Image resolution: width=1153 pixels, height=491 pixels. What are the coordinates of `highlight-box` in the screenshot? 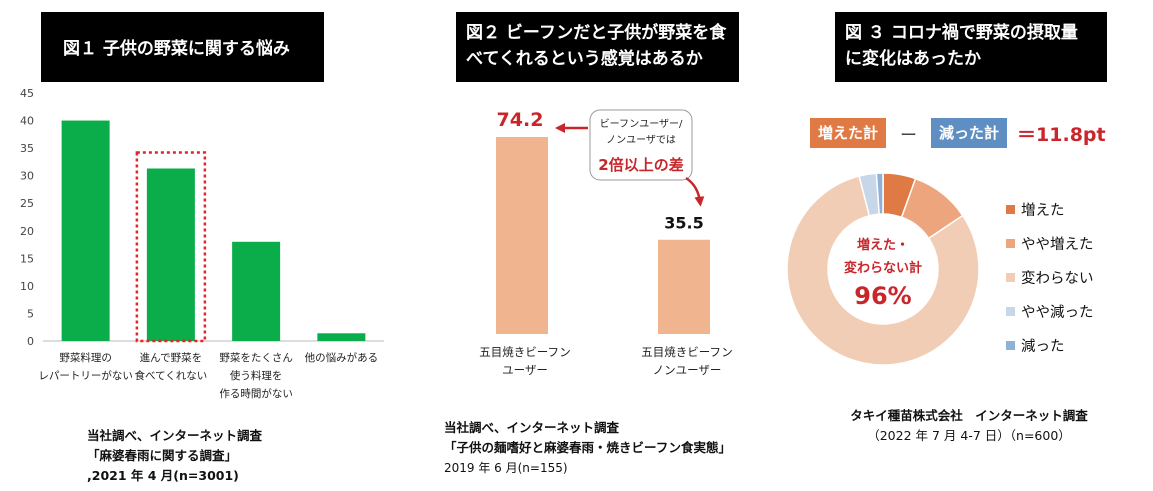 It's located at (171, 247).